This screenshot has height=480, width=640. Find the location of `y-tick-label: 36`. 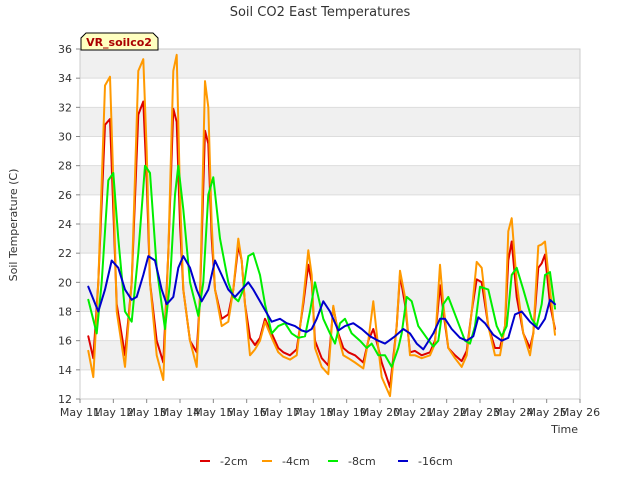

y-tick-label: 36 is located at coordinates (65, 49).